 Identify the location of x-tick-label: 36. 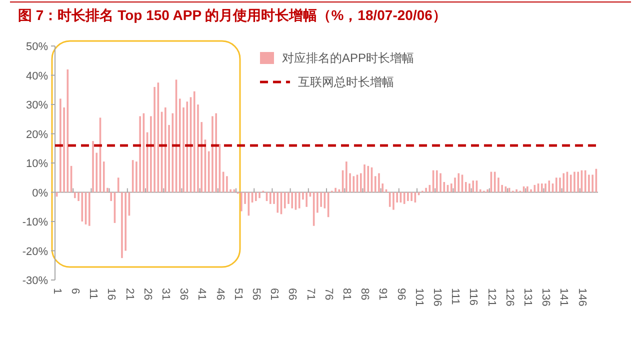
(184, 294).